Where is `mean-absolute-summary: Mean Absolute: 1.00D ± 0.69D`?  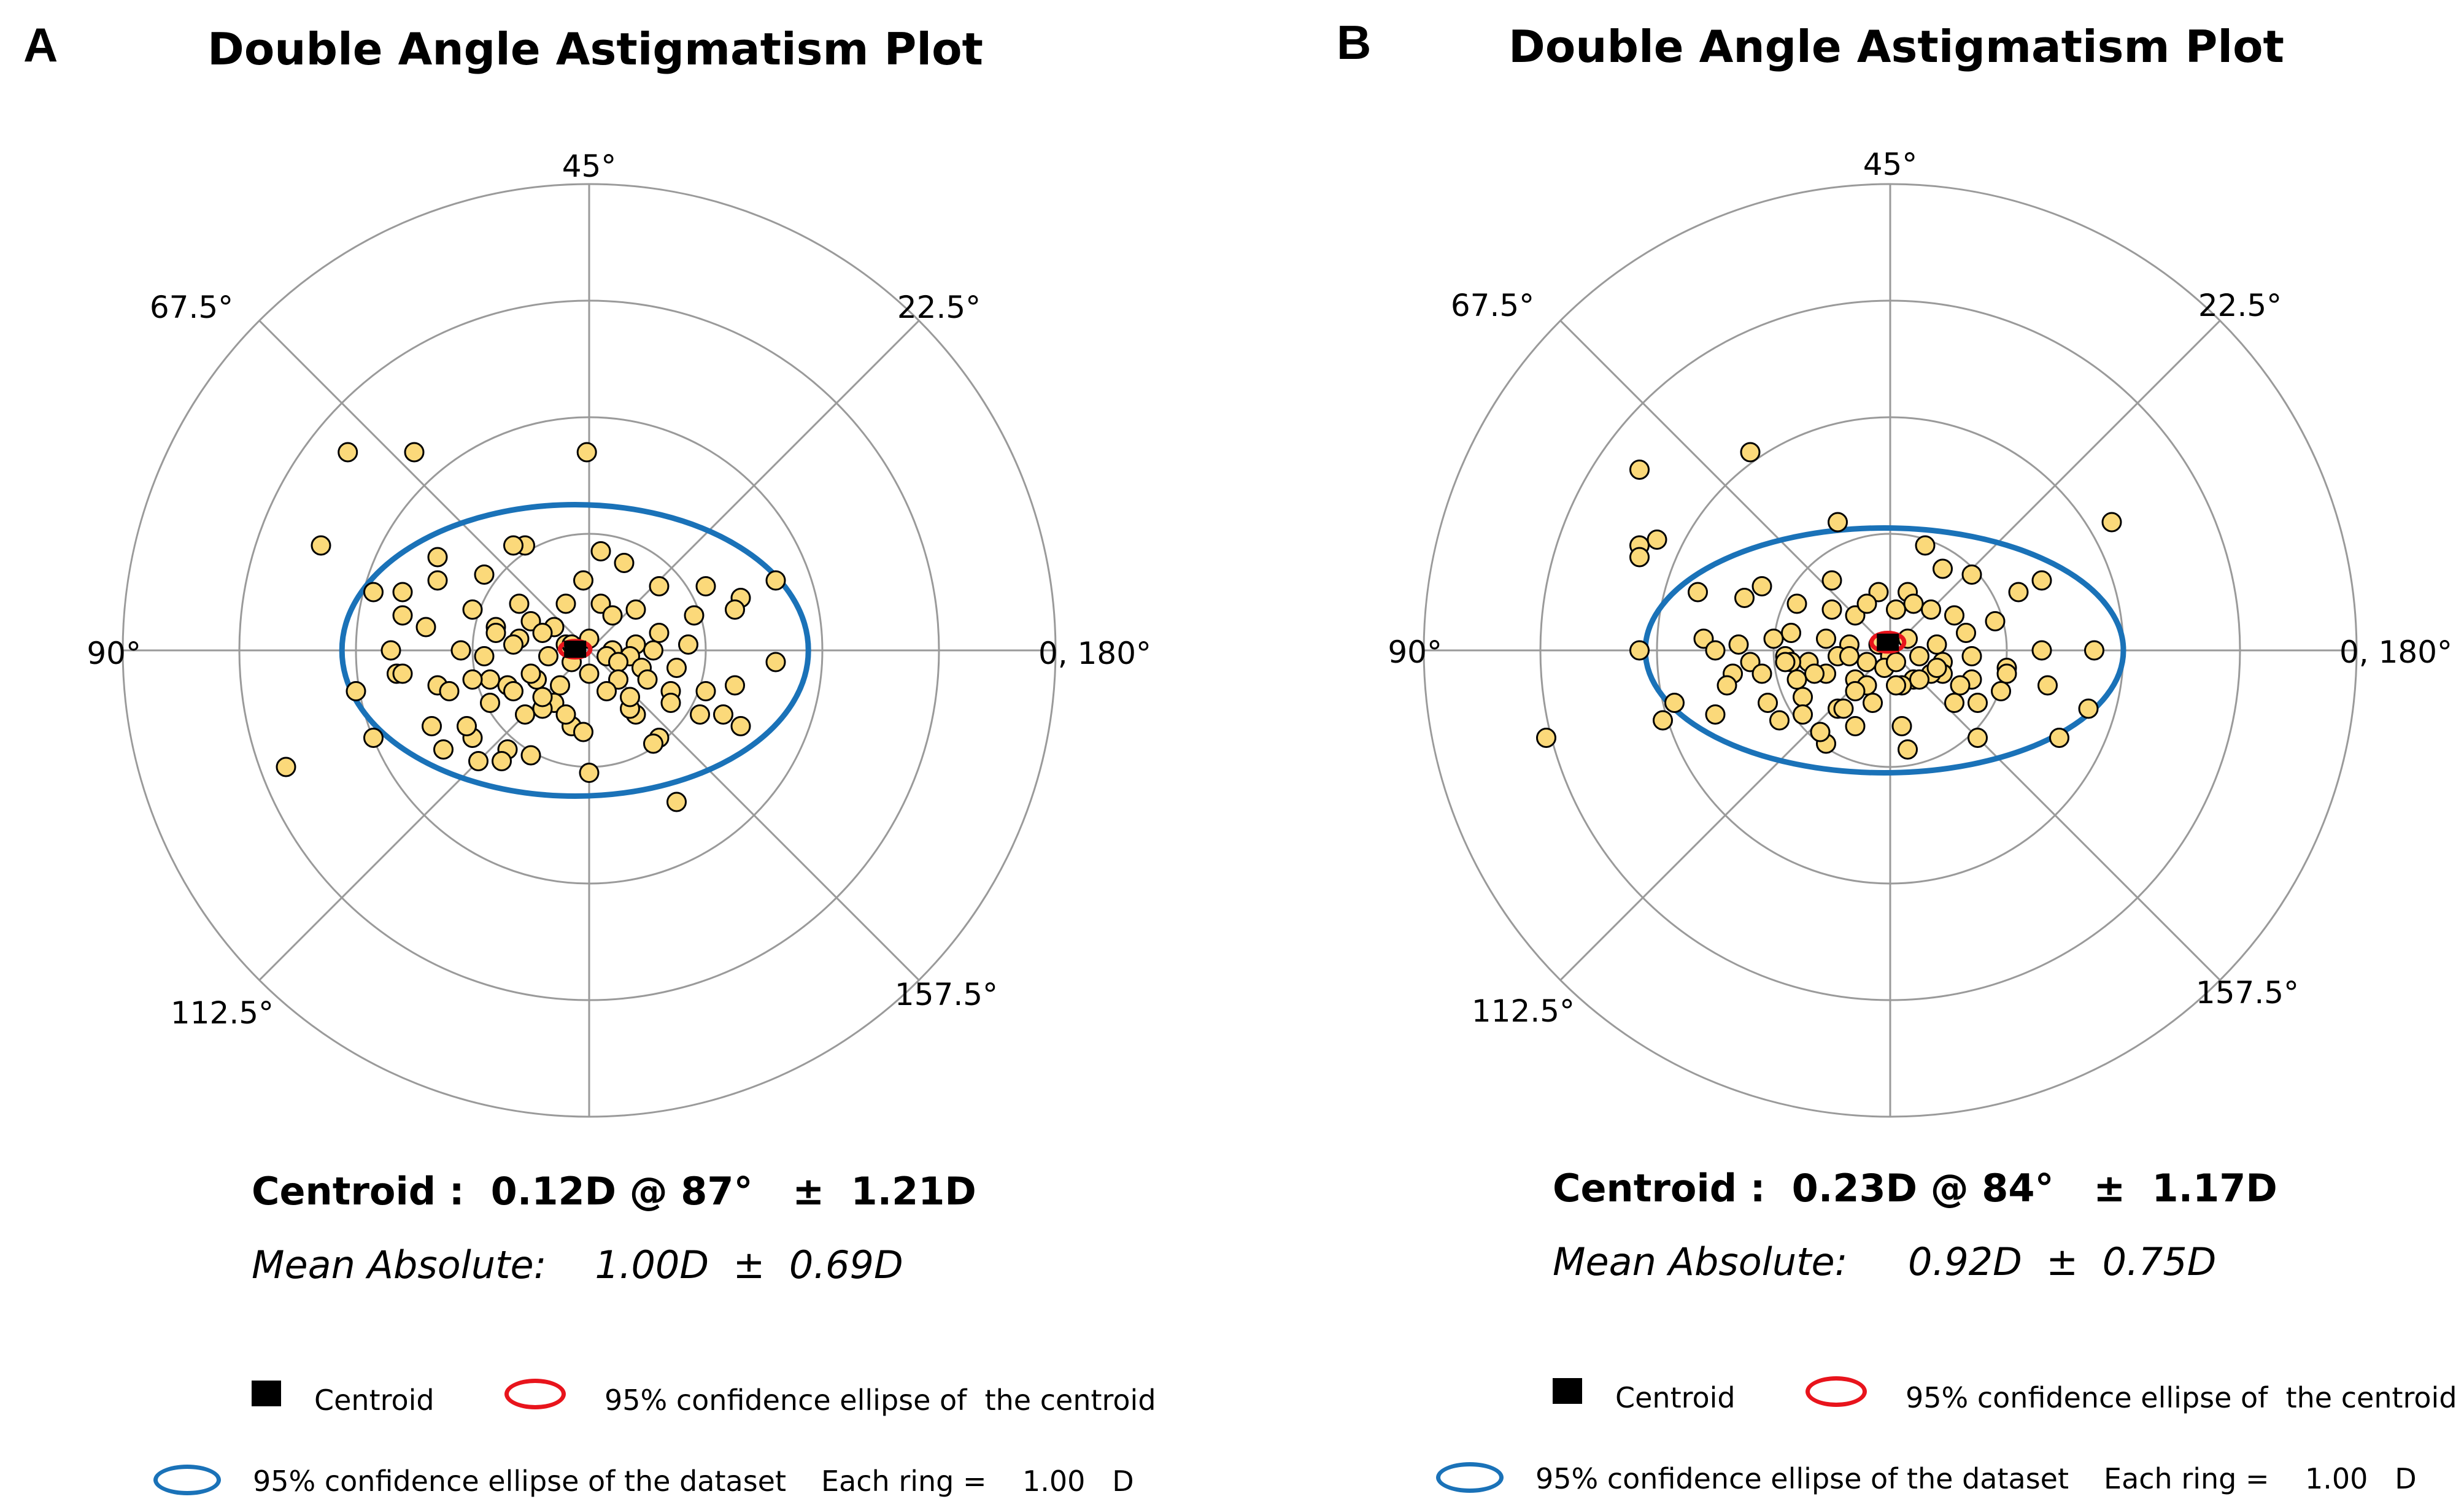
mean-absolute-summary: Mean Absolute: 1.00D ± 0.69D is located at coordinates (577, 1265).